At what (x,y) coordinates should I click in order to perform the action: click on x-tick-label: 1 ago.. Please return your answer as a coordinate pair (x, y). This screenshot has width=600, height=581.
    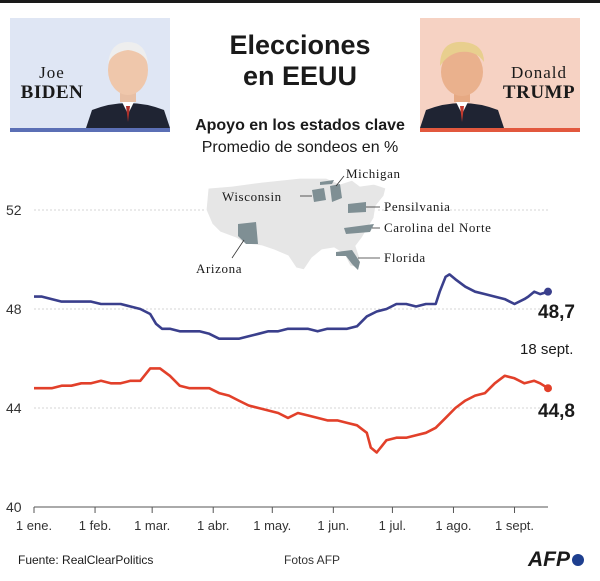
    Looking at the image, I should click on (453, 525).